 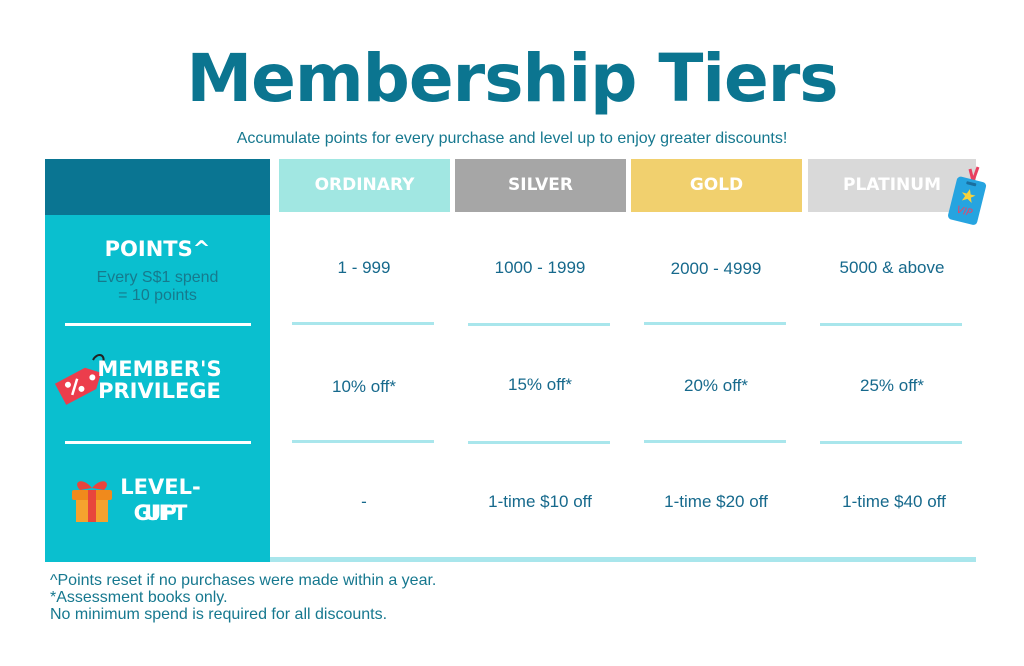 I want to click on silver-gift: 1-time $10 off, so click(x=540, y=501).